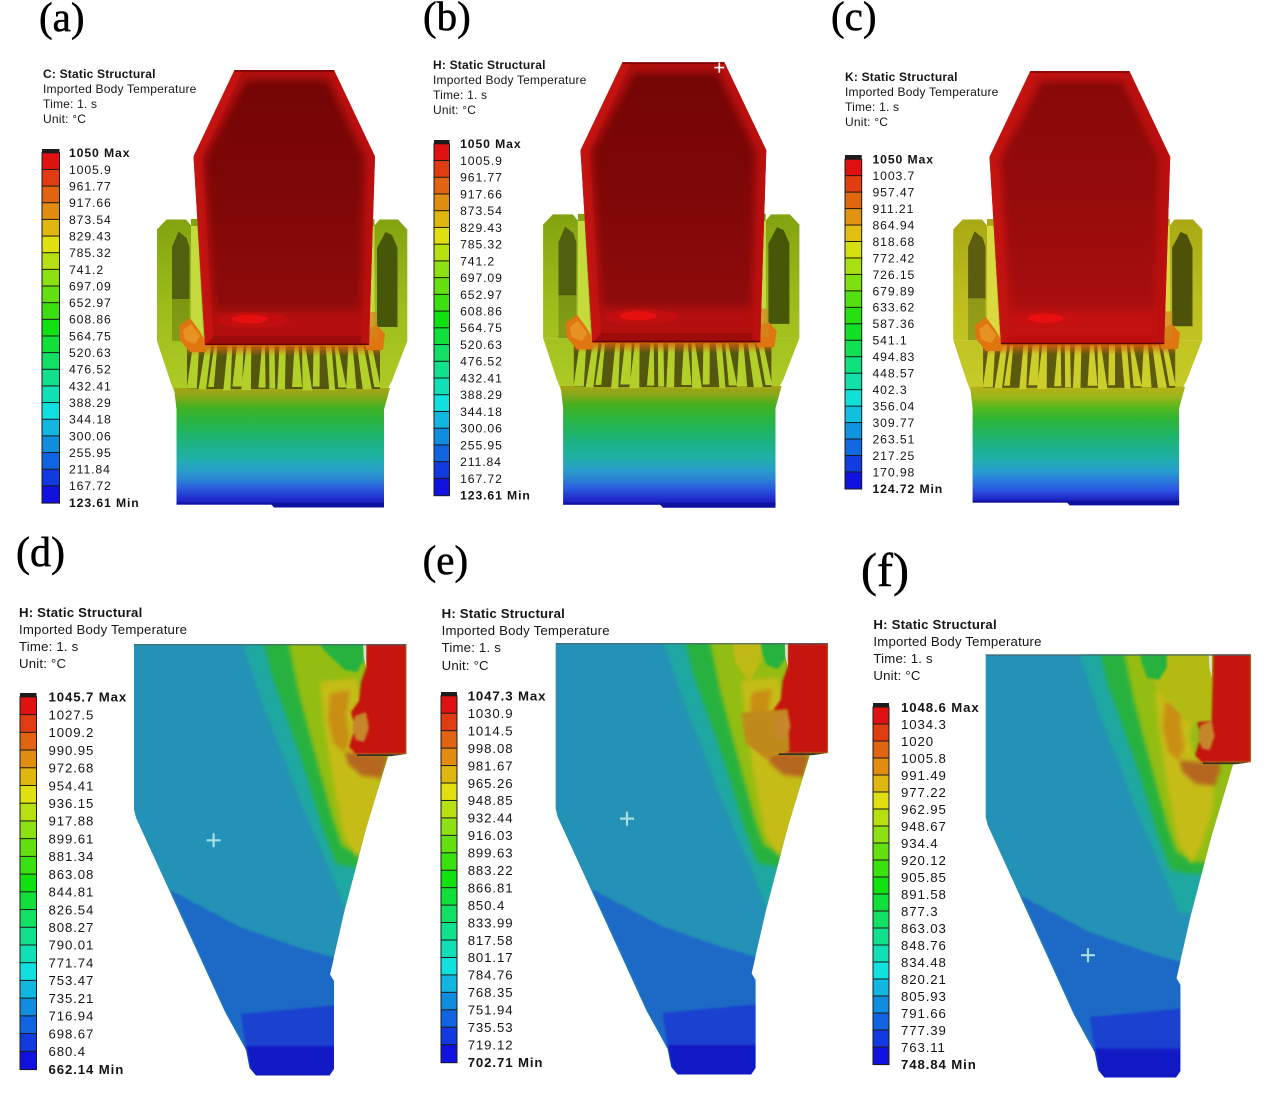 Image resolution: width=1268 pixels, height=1098 pixels. Describe the element at coordinates (491, 1045) in the screenshot. I see `svg-text: 719.12` at that location.